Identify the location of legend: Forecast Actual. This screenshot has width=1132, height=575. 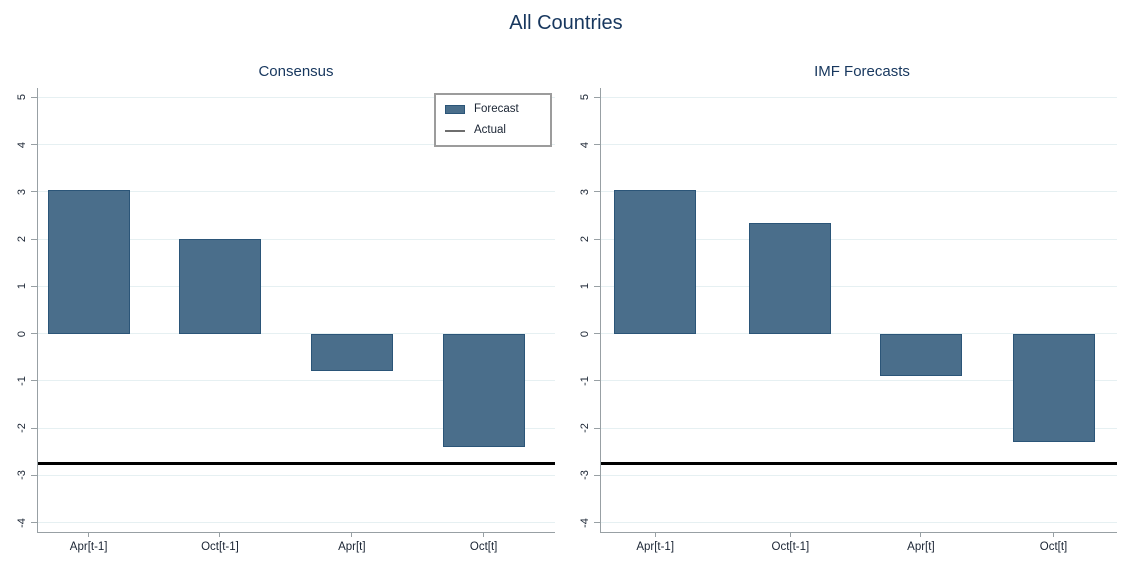
(493, 120).